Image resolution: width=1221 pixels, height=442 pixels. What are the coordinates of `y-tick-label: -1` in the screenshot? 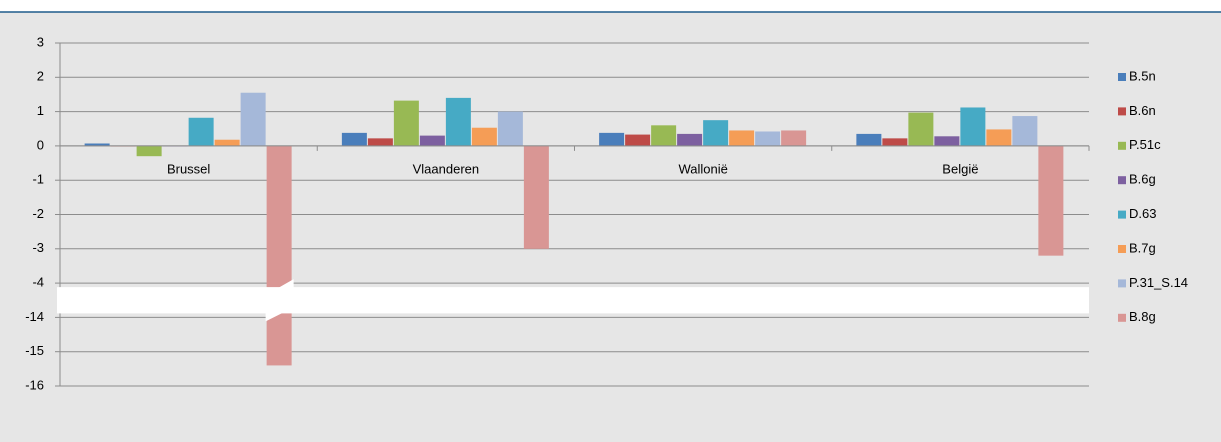 It's located at (38, 179).